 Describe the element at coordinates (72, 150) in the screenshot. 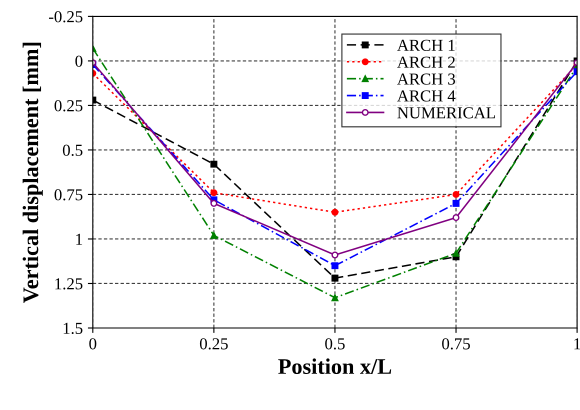

I see `y-tick-label: 0.5` at that location.